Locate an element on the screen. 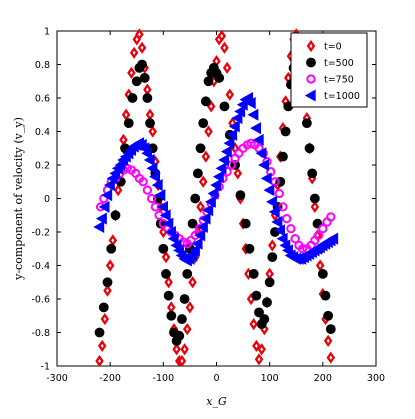 The width and height of the screenshot is (415, 419). legend-label-t-0: t=0 is located at coordinates (333, 47).